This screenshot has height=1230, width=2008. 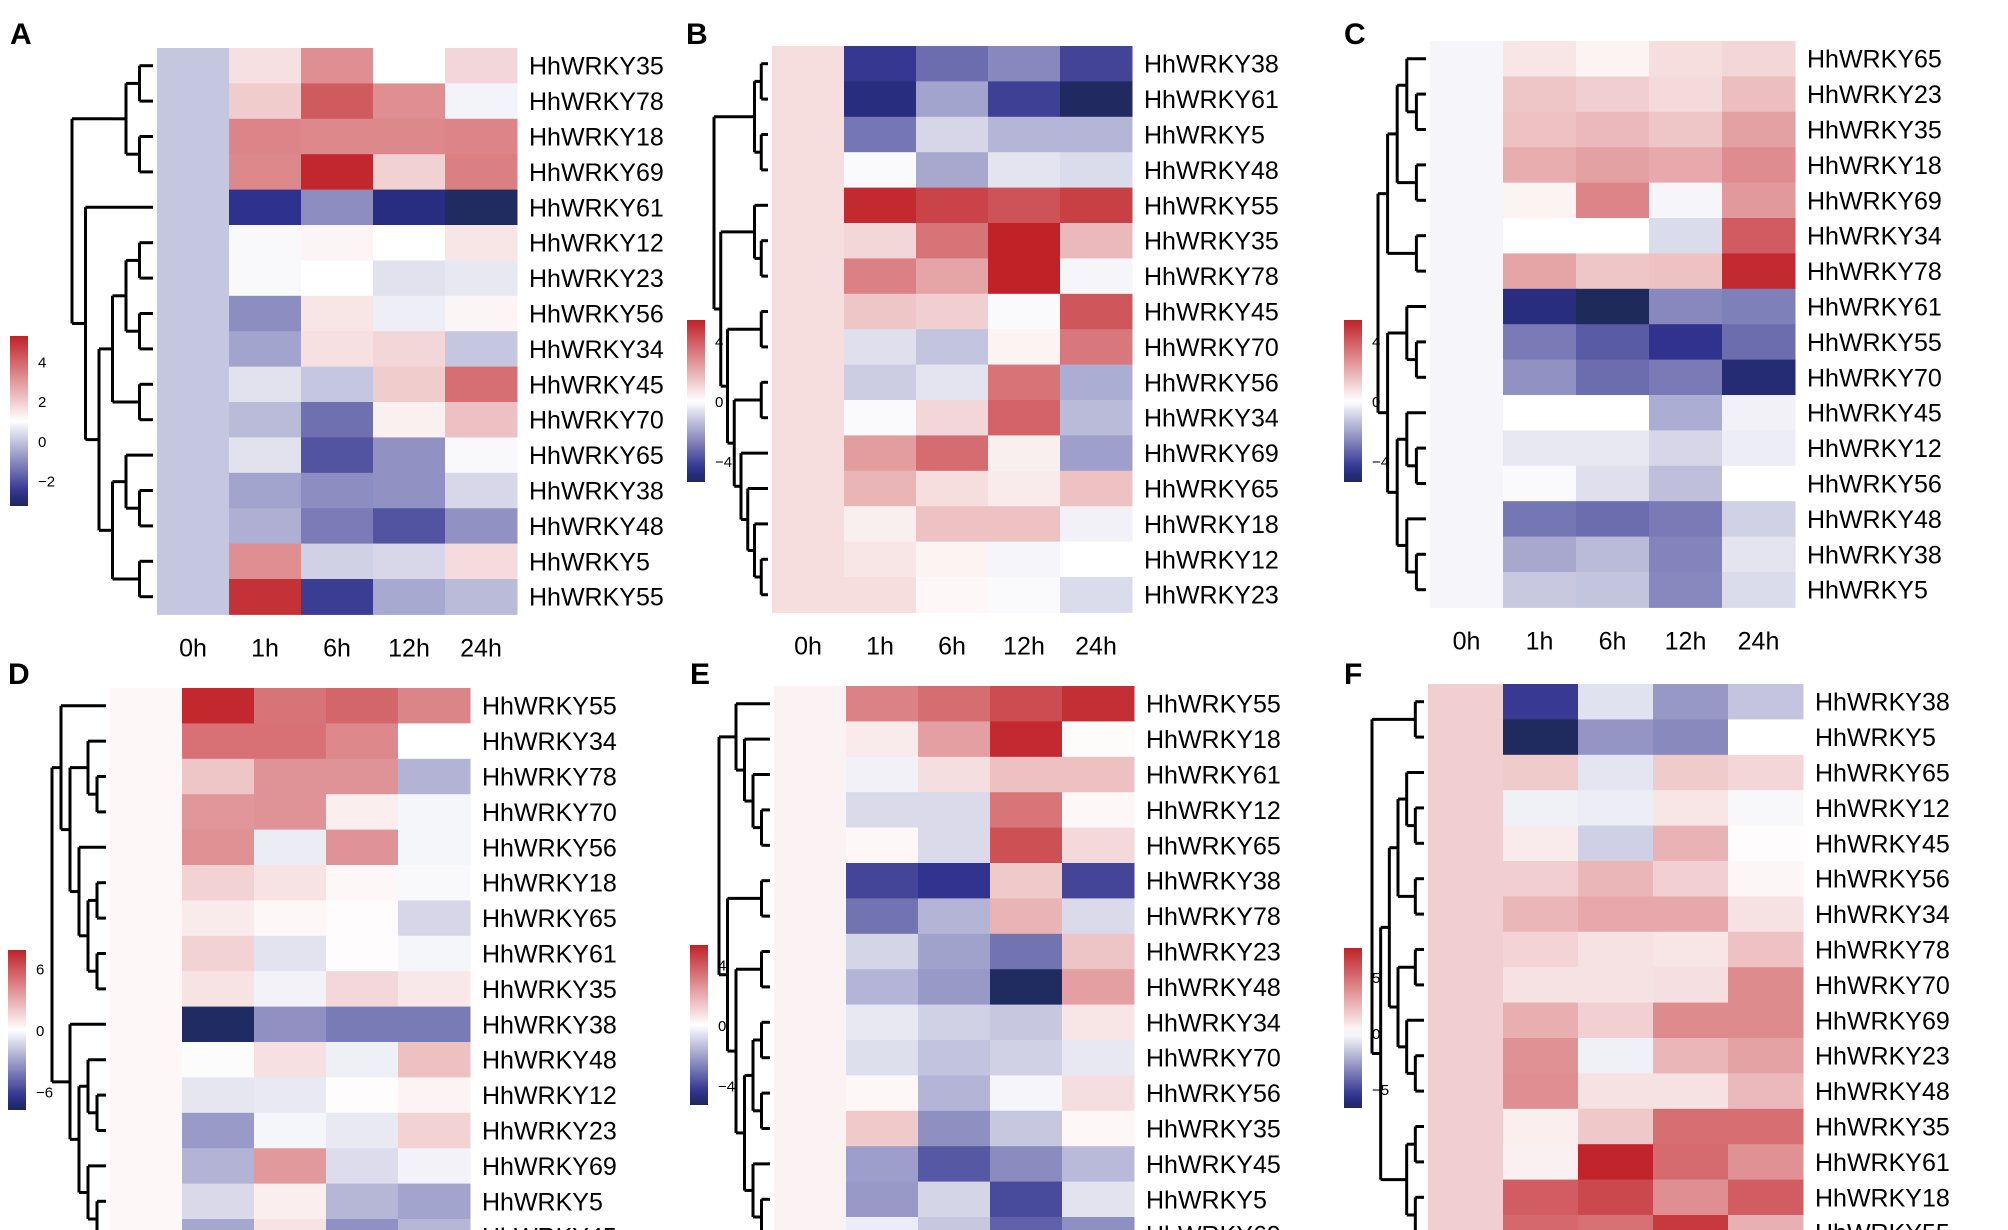 What do you see at coordinates (1213, 811) in the screenshot?
I see `row-label: HhWRKY12` at bounding box center [1213, 811].